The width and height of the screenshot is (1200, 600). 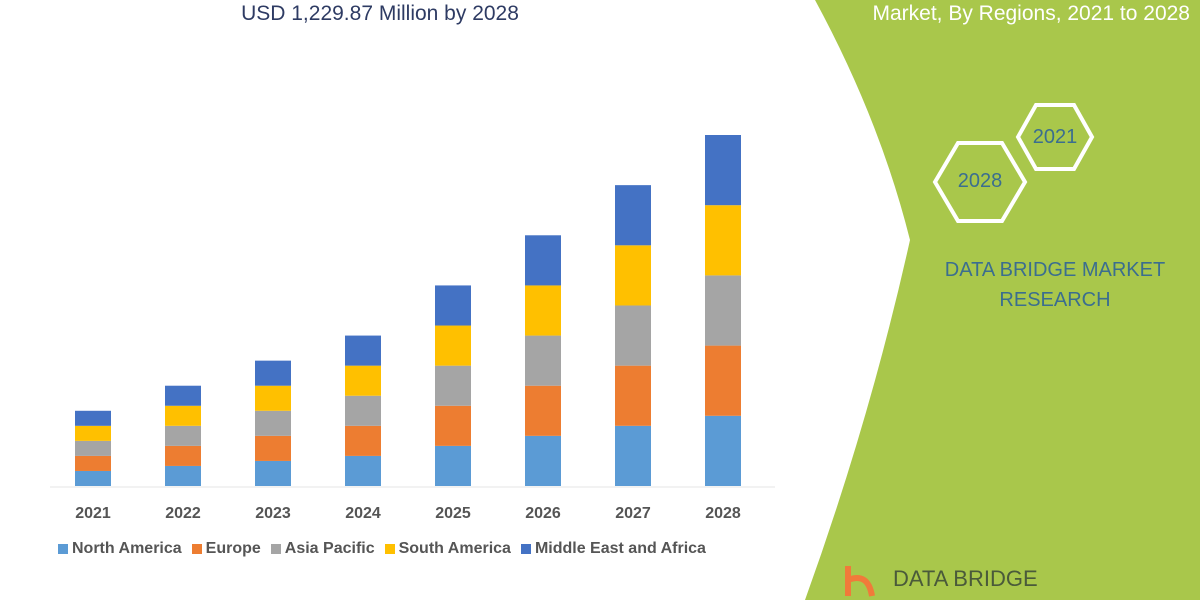 What do you see at coordinates (543, 310) in the screenshot?
I see `bar-2026-south-america` at bounding box center [543, 310].